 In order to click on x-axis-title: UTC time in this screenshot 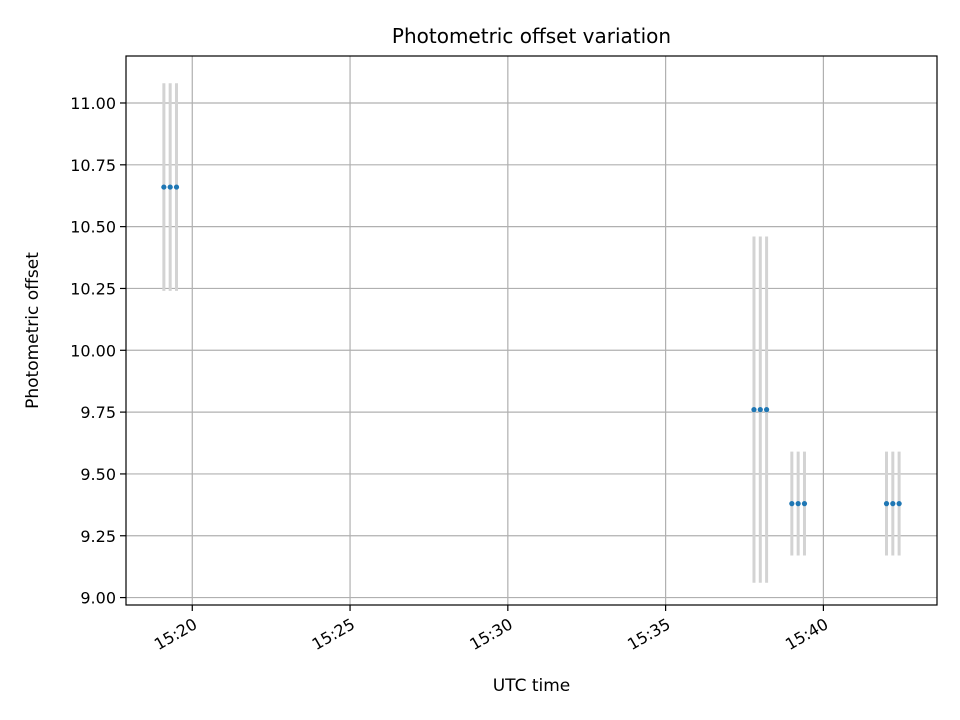, I will do `click(532, 686)`.